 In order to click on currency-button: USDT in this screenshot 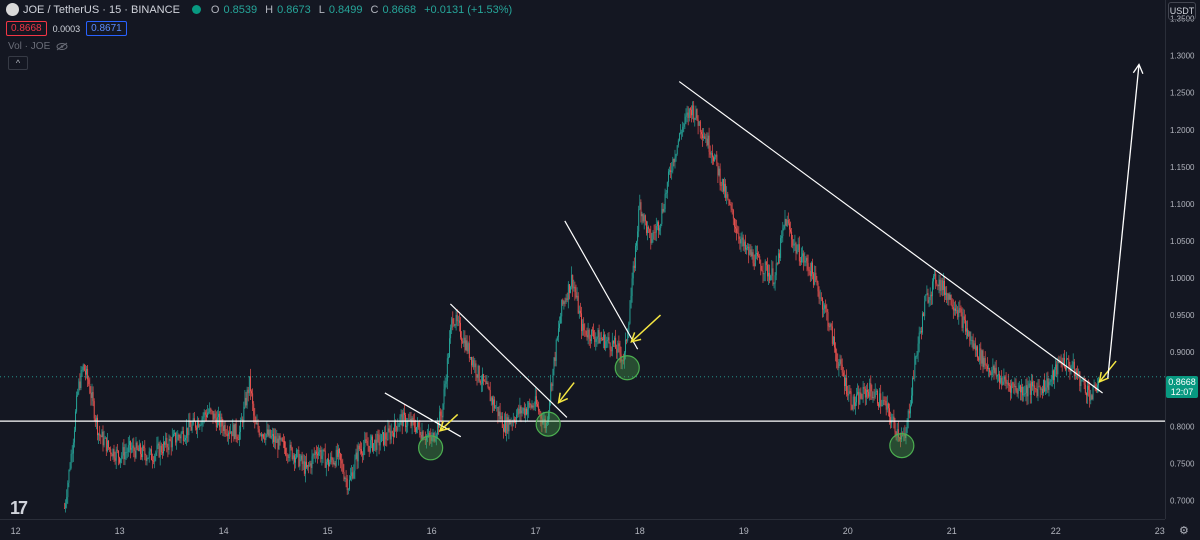, I will do `click(1182, 11)`.